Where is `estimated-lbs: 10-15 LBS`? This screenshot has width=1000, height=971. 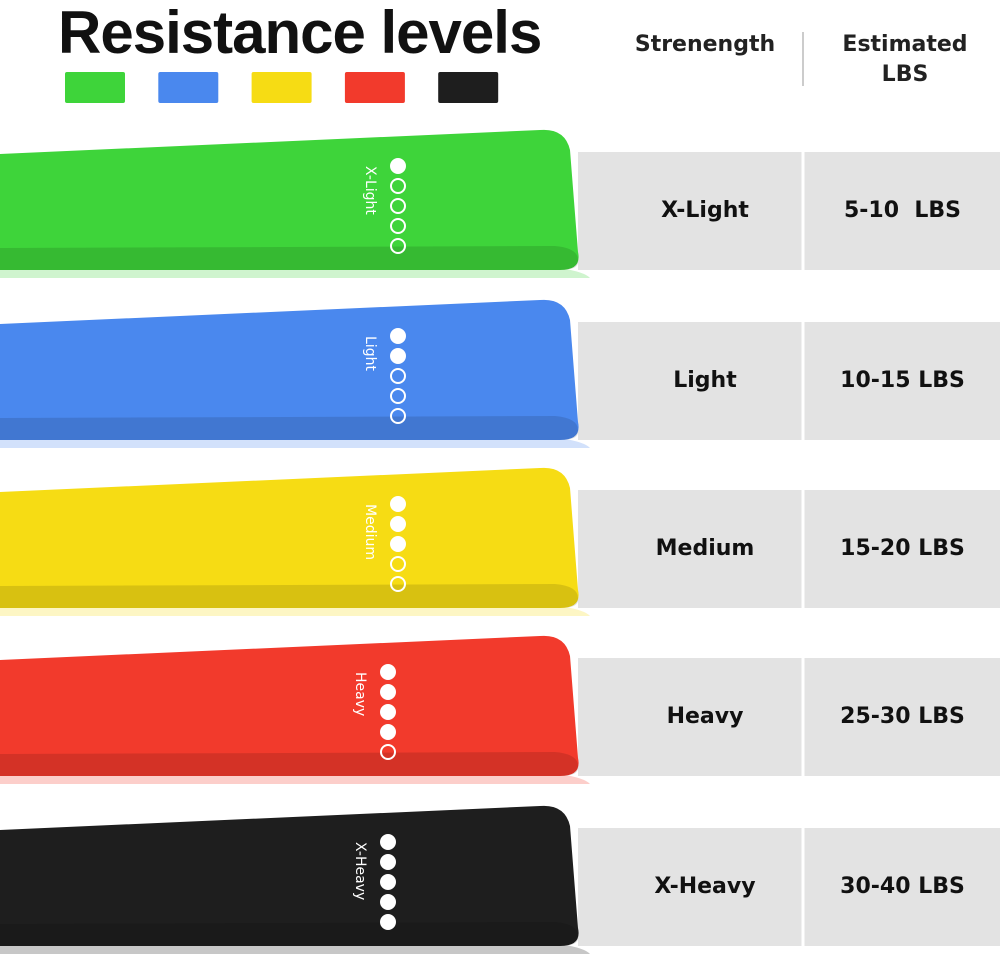
estimated-lbs: 10-15 LBS is located at coordinates (902, 380).